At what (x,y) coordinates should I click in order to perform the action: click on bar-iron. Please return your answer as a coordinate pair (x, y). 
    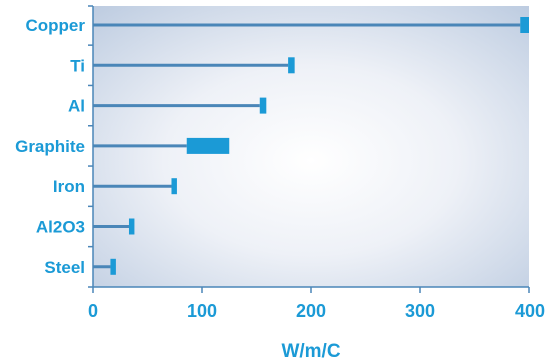
    Looking at the image, I should click on (174, 186).